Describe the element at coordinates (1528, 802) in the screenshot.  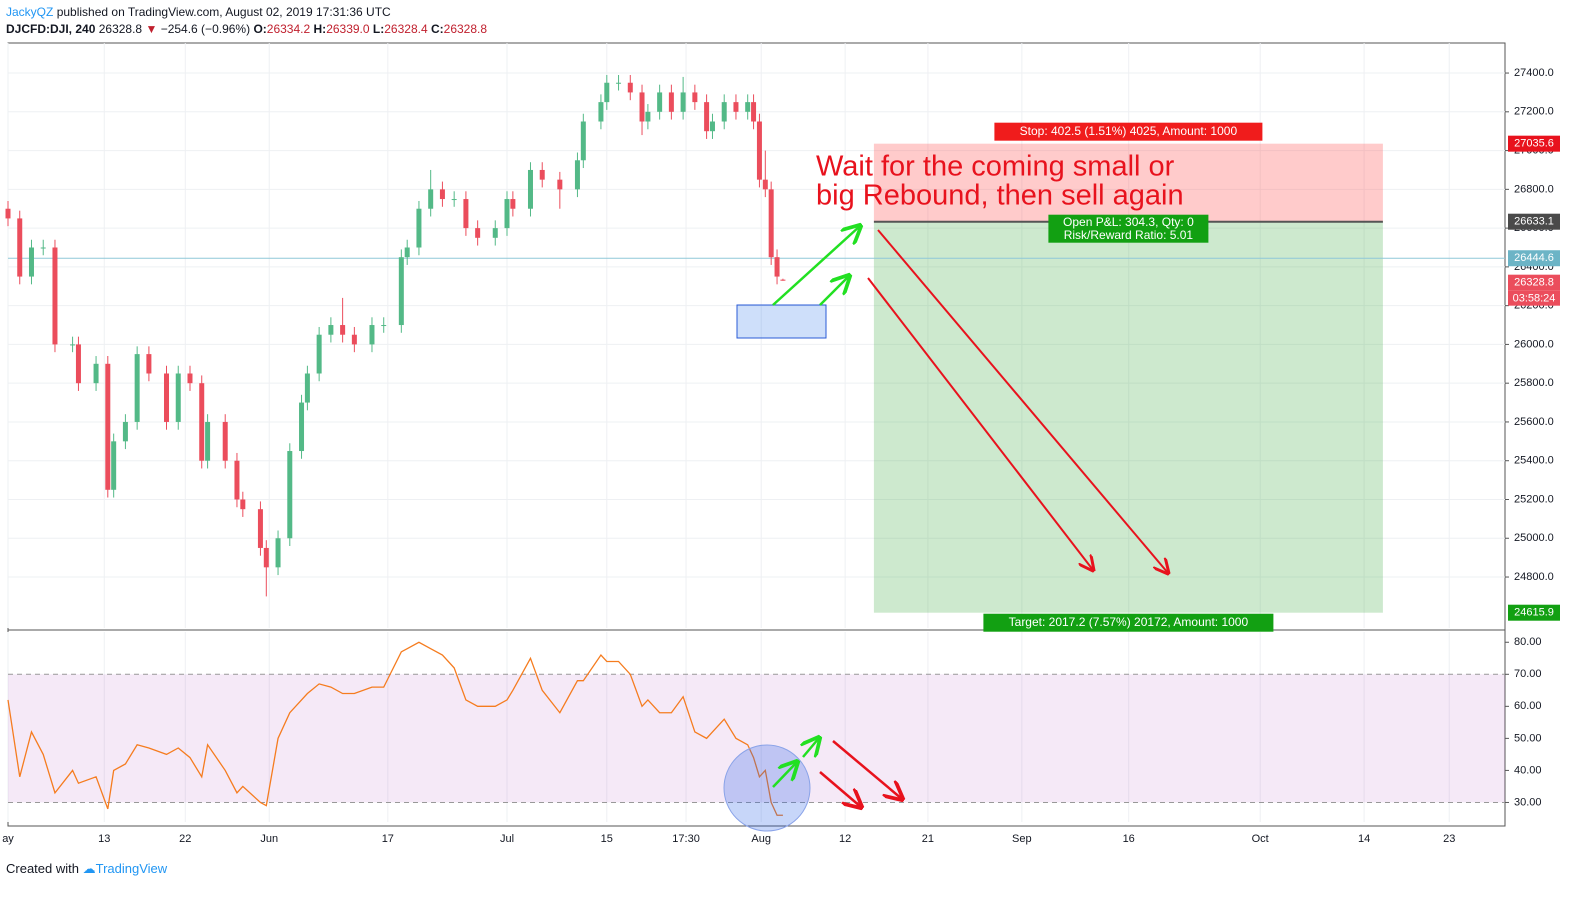
I see `y-tick-label: 30.00` at that location.